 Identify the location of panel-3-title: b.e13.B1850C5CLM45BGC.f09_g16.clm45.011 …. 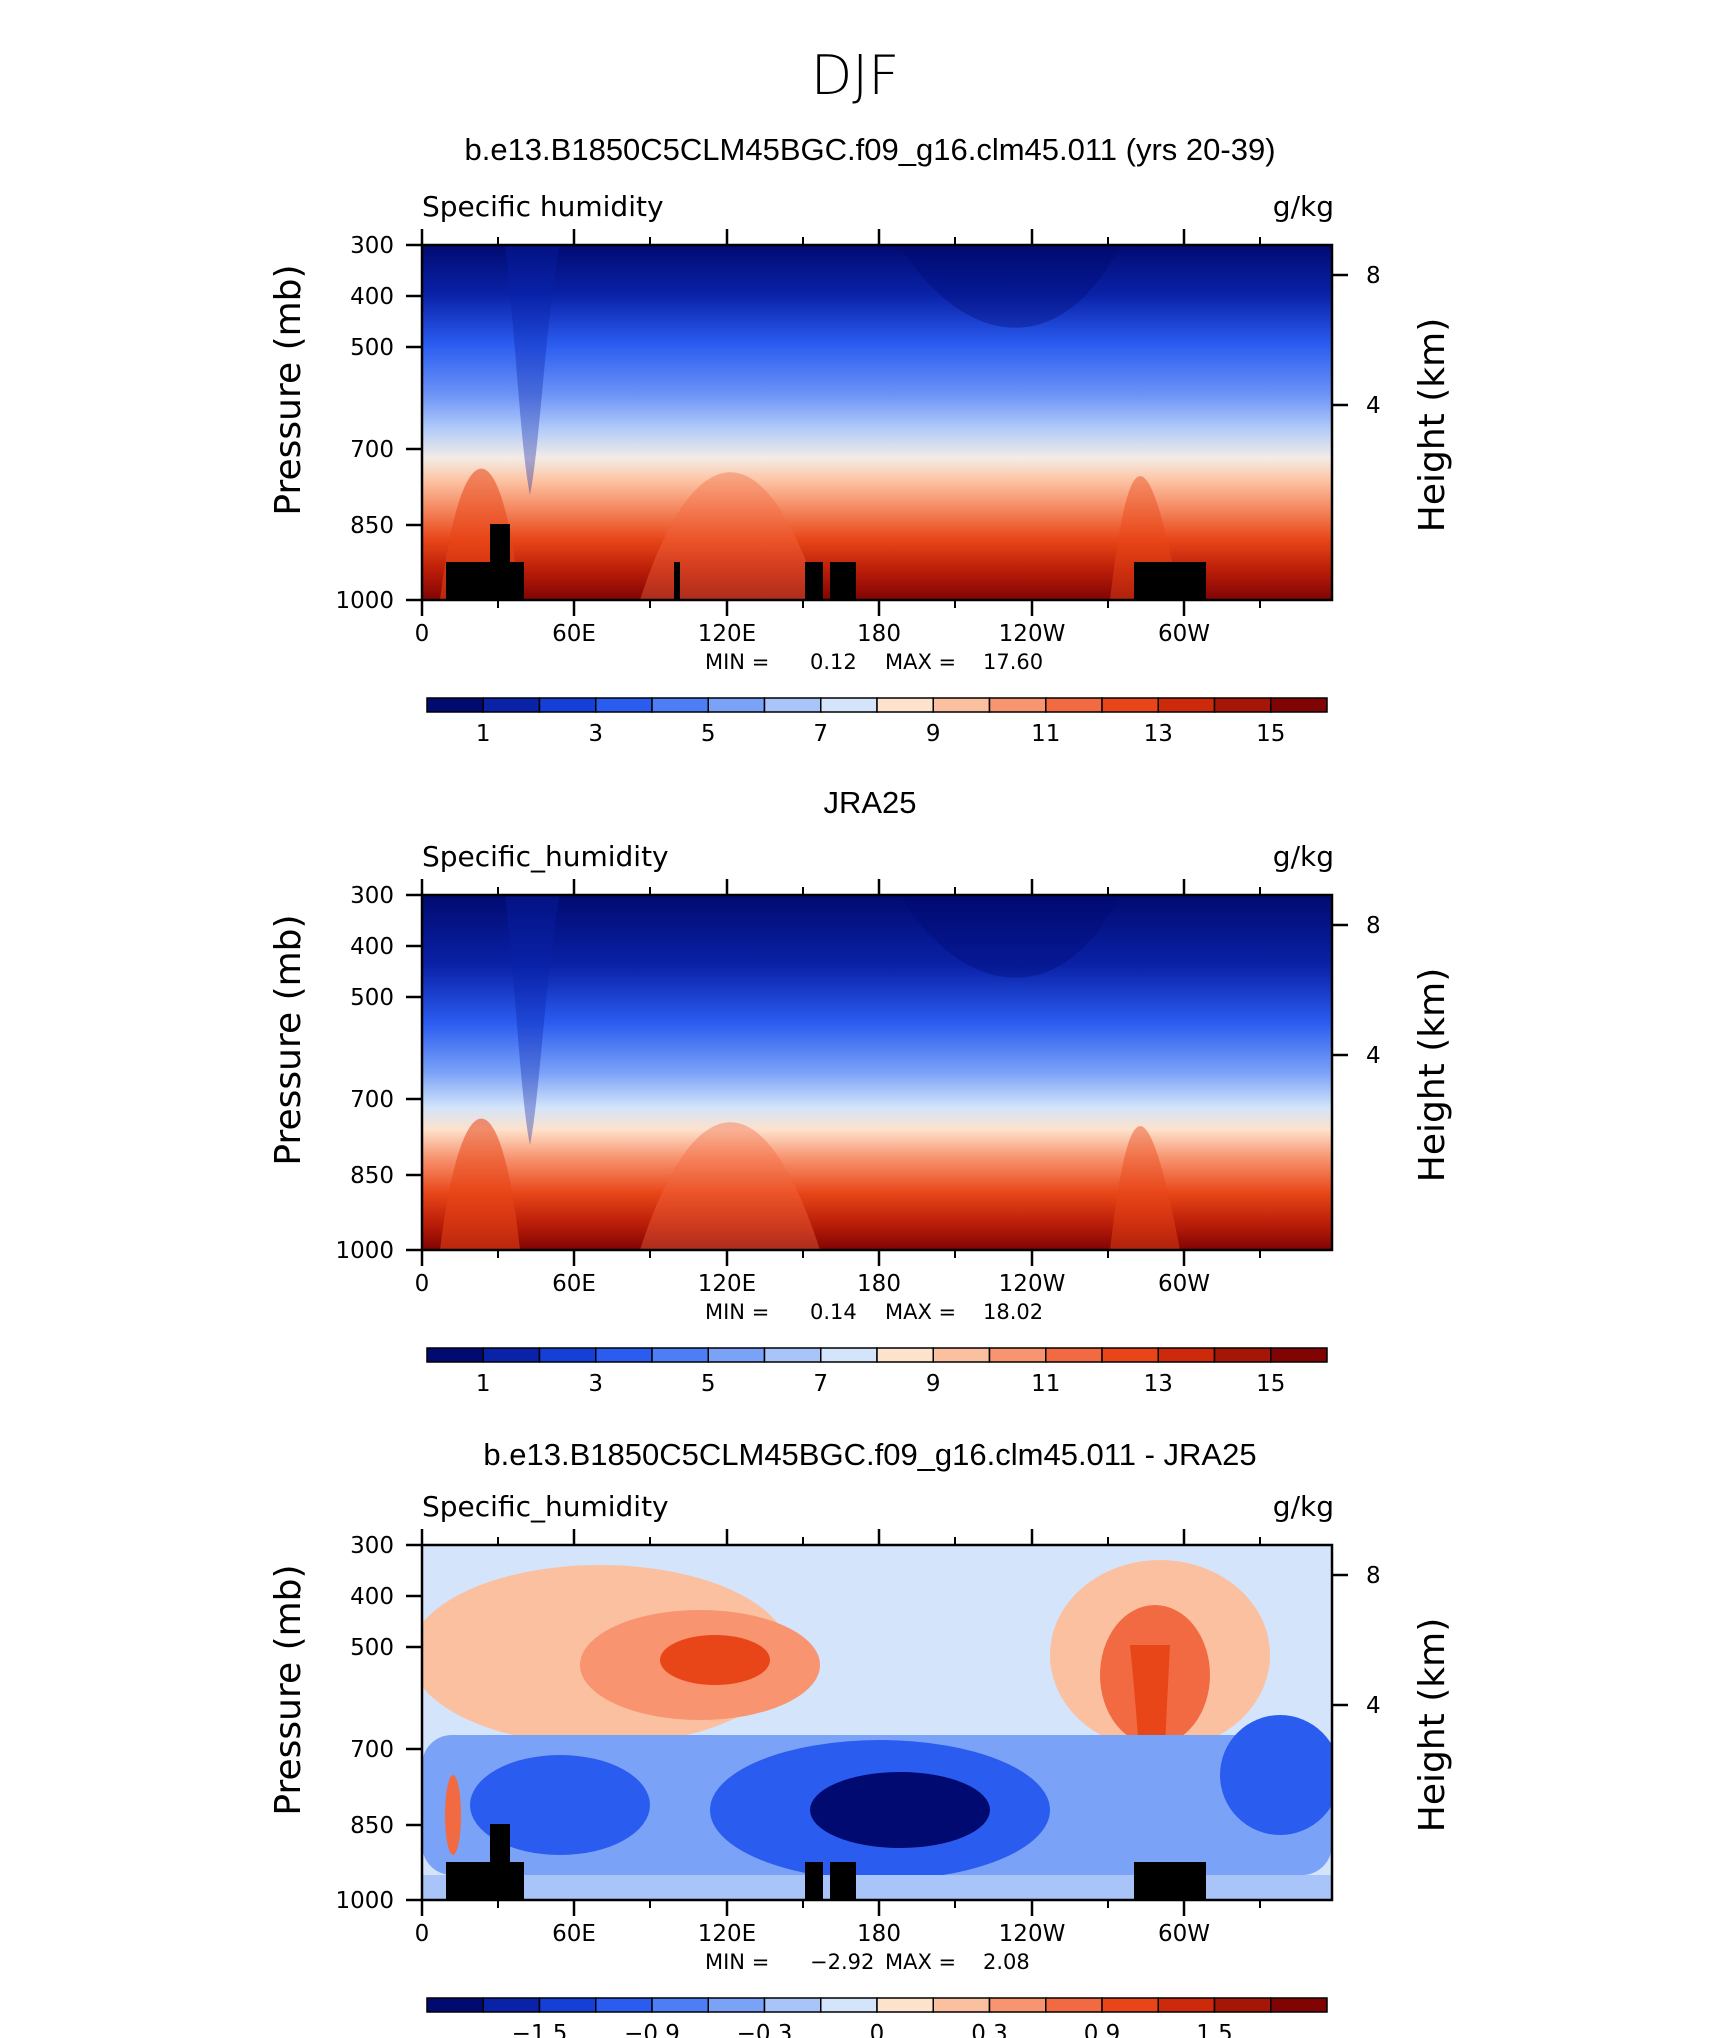
(870, 1454).